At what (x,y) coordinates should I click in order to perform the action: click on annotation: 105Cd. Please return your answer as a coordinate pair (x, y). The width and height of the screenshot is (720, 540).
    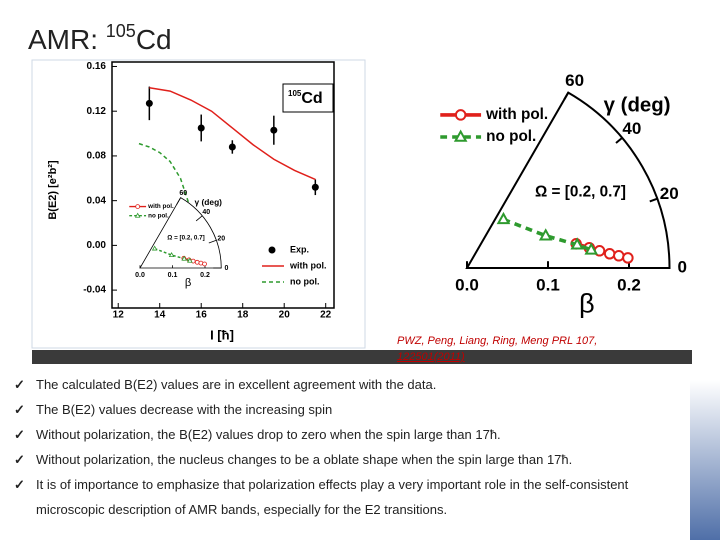
    Looking at the image, I should click on (305, 98).